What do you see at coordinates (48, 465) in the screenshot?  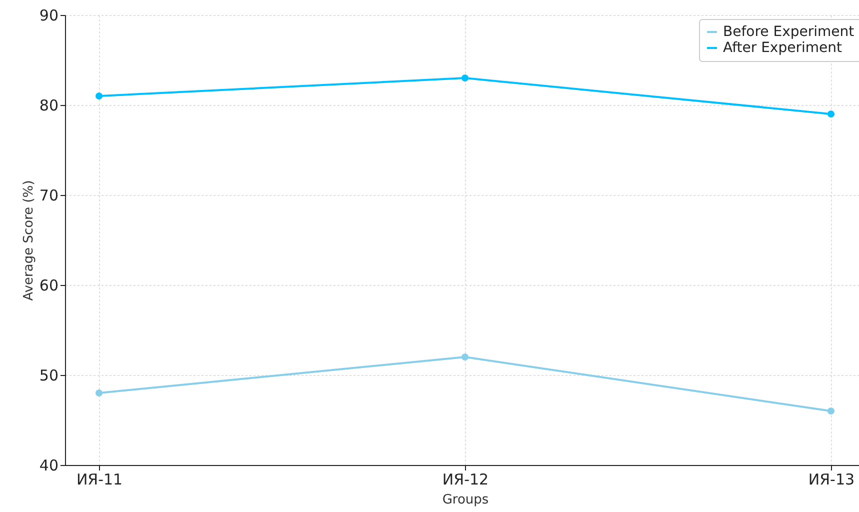 I see `y-tick-label: 40` at bounding box center [48, 465].